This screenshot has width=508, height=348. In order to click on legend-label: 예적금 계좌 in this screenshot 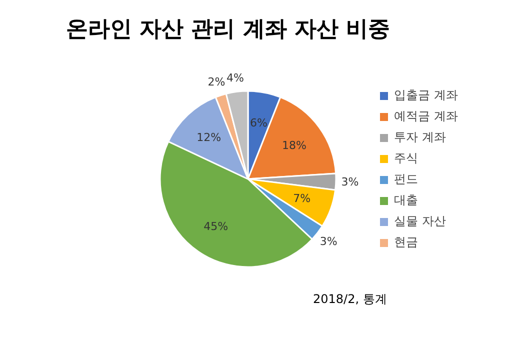, I will do `click(426, 116)`.